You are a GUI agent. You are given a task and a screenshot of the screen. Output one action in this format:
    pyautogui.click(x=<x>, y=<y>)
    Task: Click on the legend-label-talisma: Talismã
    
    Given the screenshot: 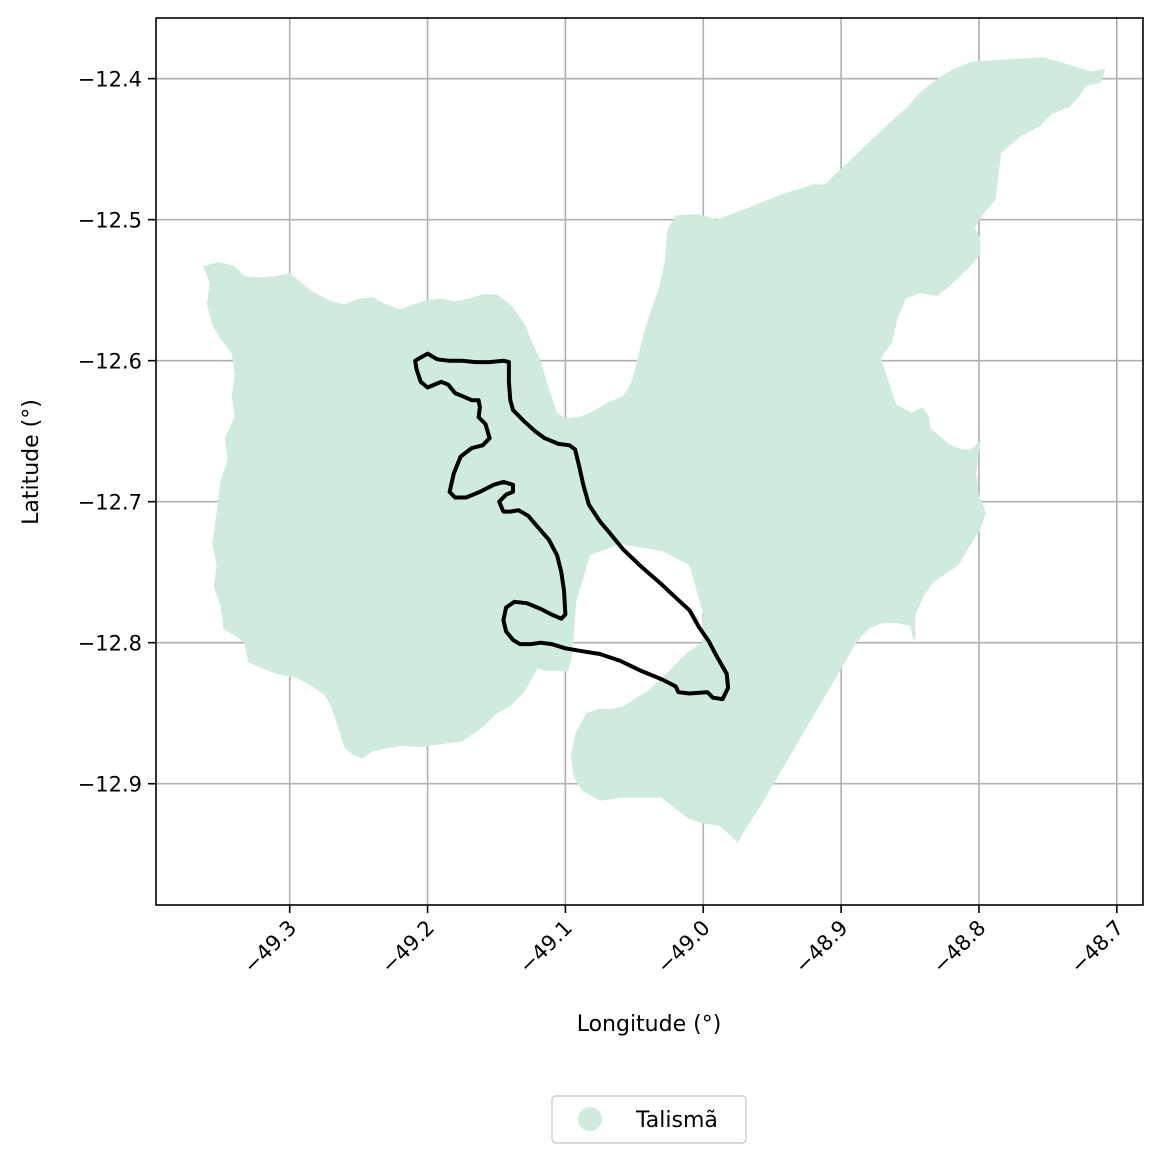 What is the action you would take?
    pyautogui.click(x=676, y=1120)
    